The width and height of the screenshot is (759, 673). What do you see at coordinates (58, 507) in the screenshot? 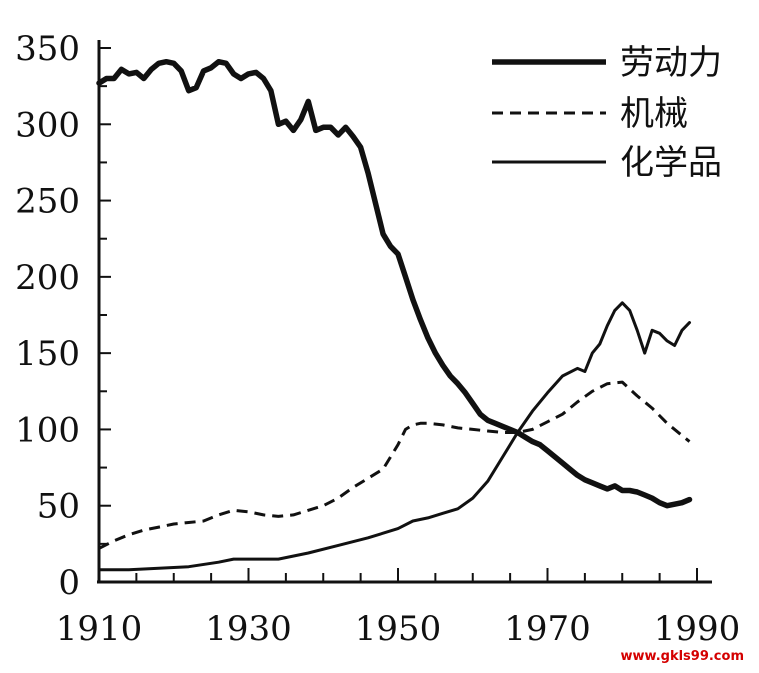
I see `y-tick-label: 50` at bounding box center [58, 507].